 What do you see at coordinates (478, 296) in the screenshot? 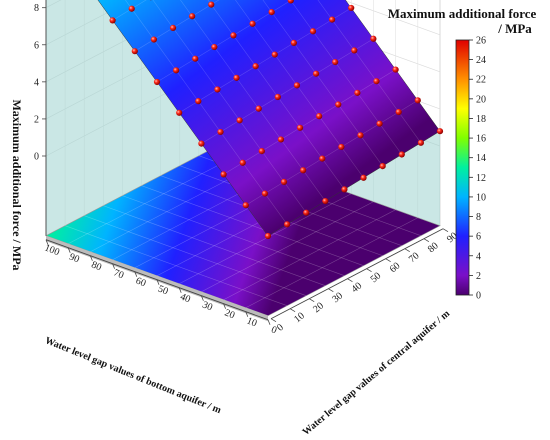
I see `colorbar-tick-label: 0` at bounding box center [478, 296].